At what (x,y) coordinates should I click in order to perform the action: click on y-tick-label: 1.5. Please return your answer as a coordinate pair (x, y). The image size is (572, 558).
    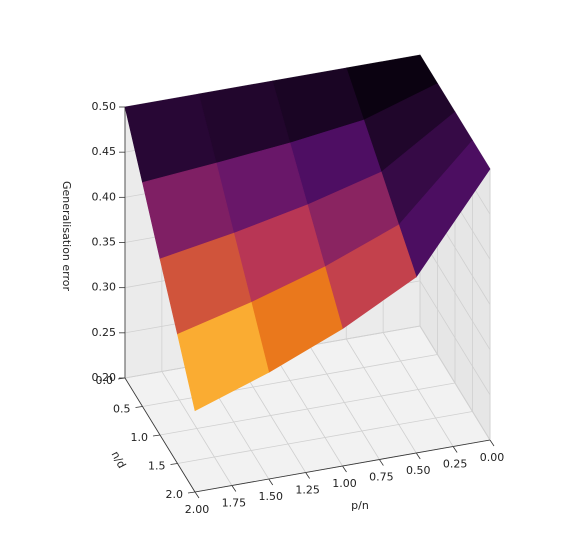
    Looking at the image, I should click on (157, 466).